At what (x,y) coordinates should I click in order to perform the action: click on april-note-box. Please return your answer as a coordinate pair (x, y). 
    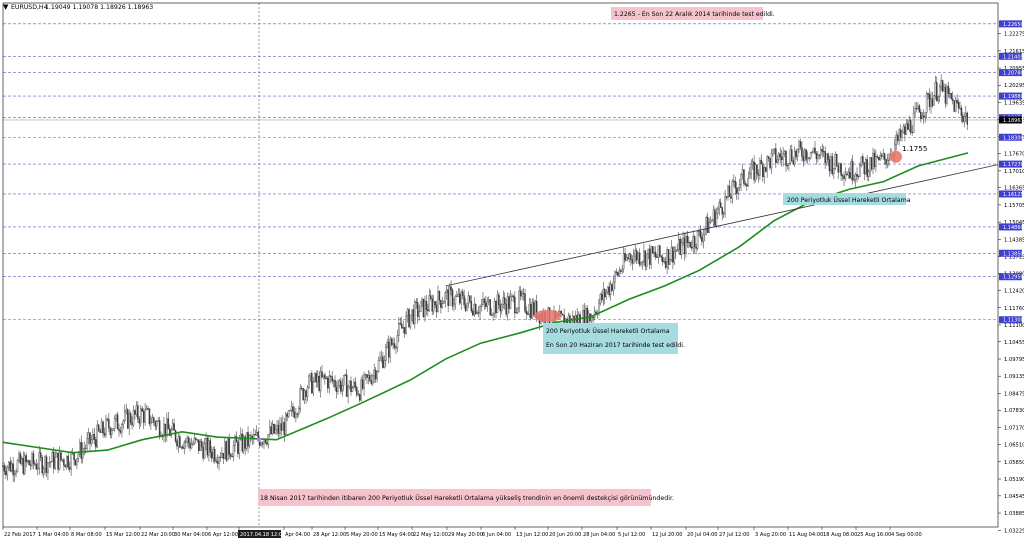
    Looking at the image, I should click on (454, 497).